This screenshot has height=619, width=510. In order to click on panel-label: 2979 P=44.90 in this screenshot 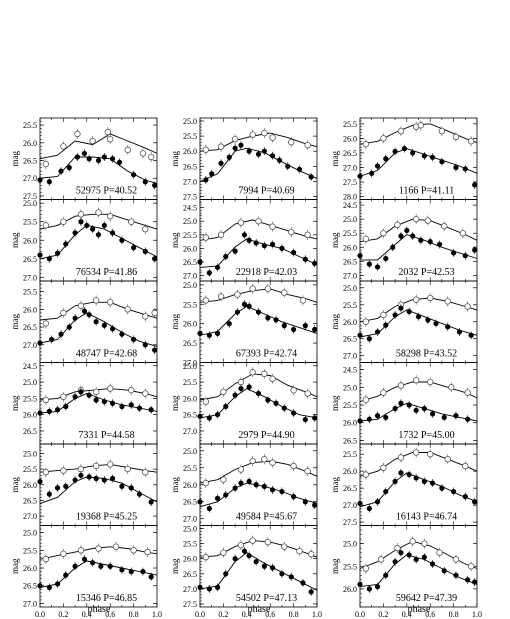, I will do `click(266, 435)`.